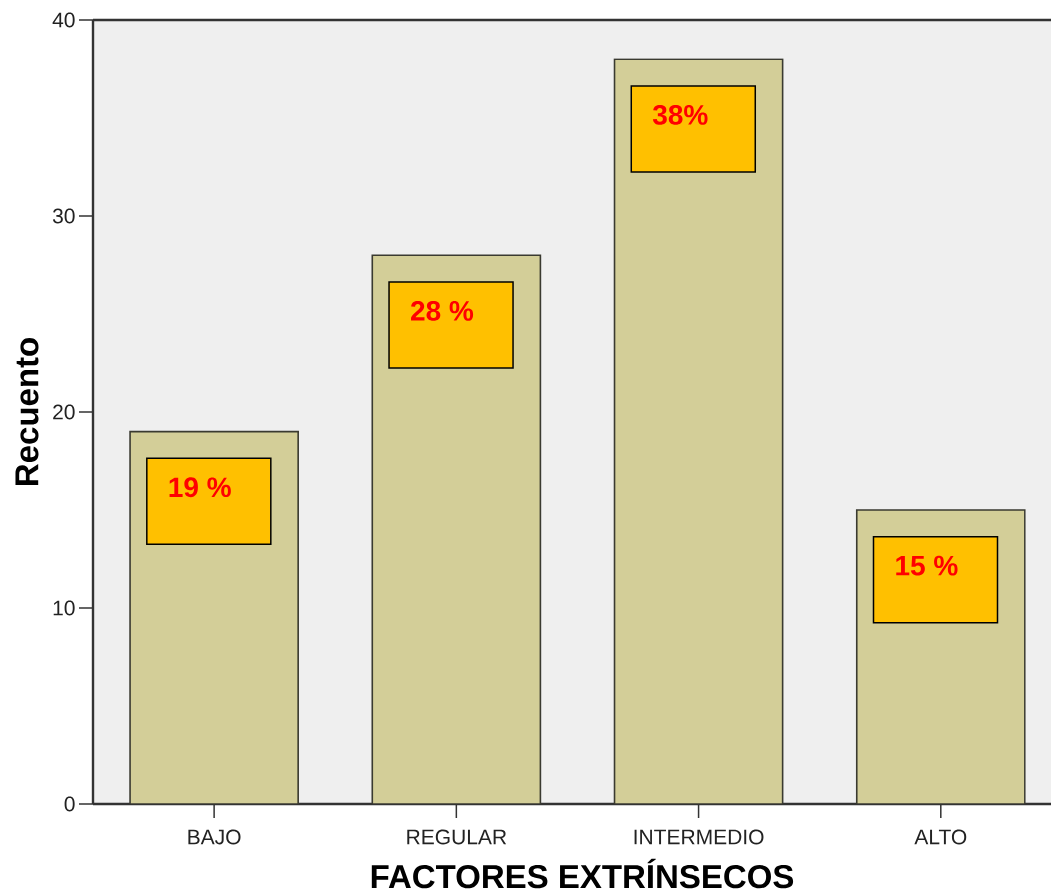 This screenshot has width=1051, height=894. I want to click on x-tick-label: BAJO, so click(214, 837).